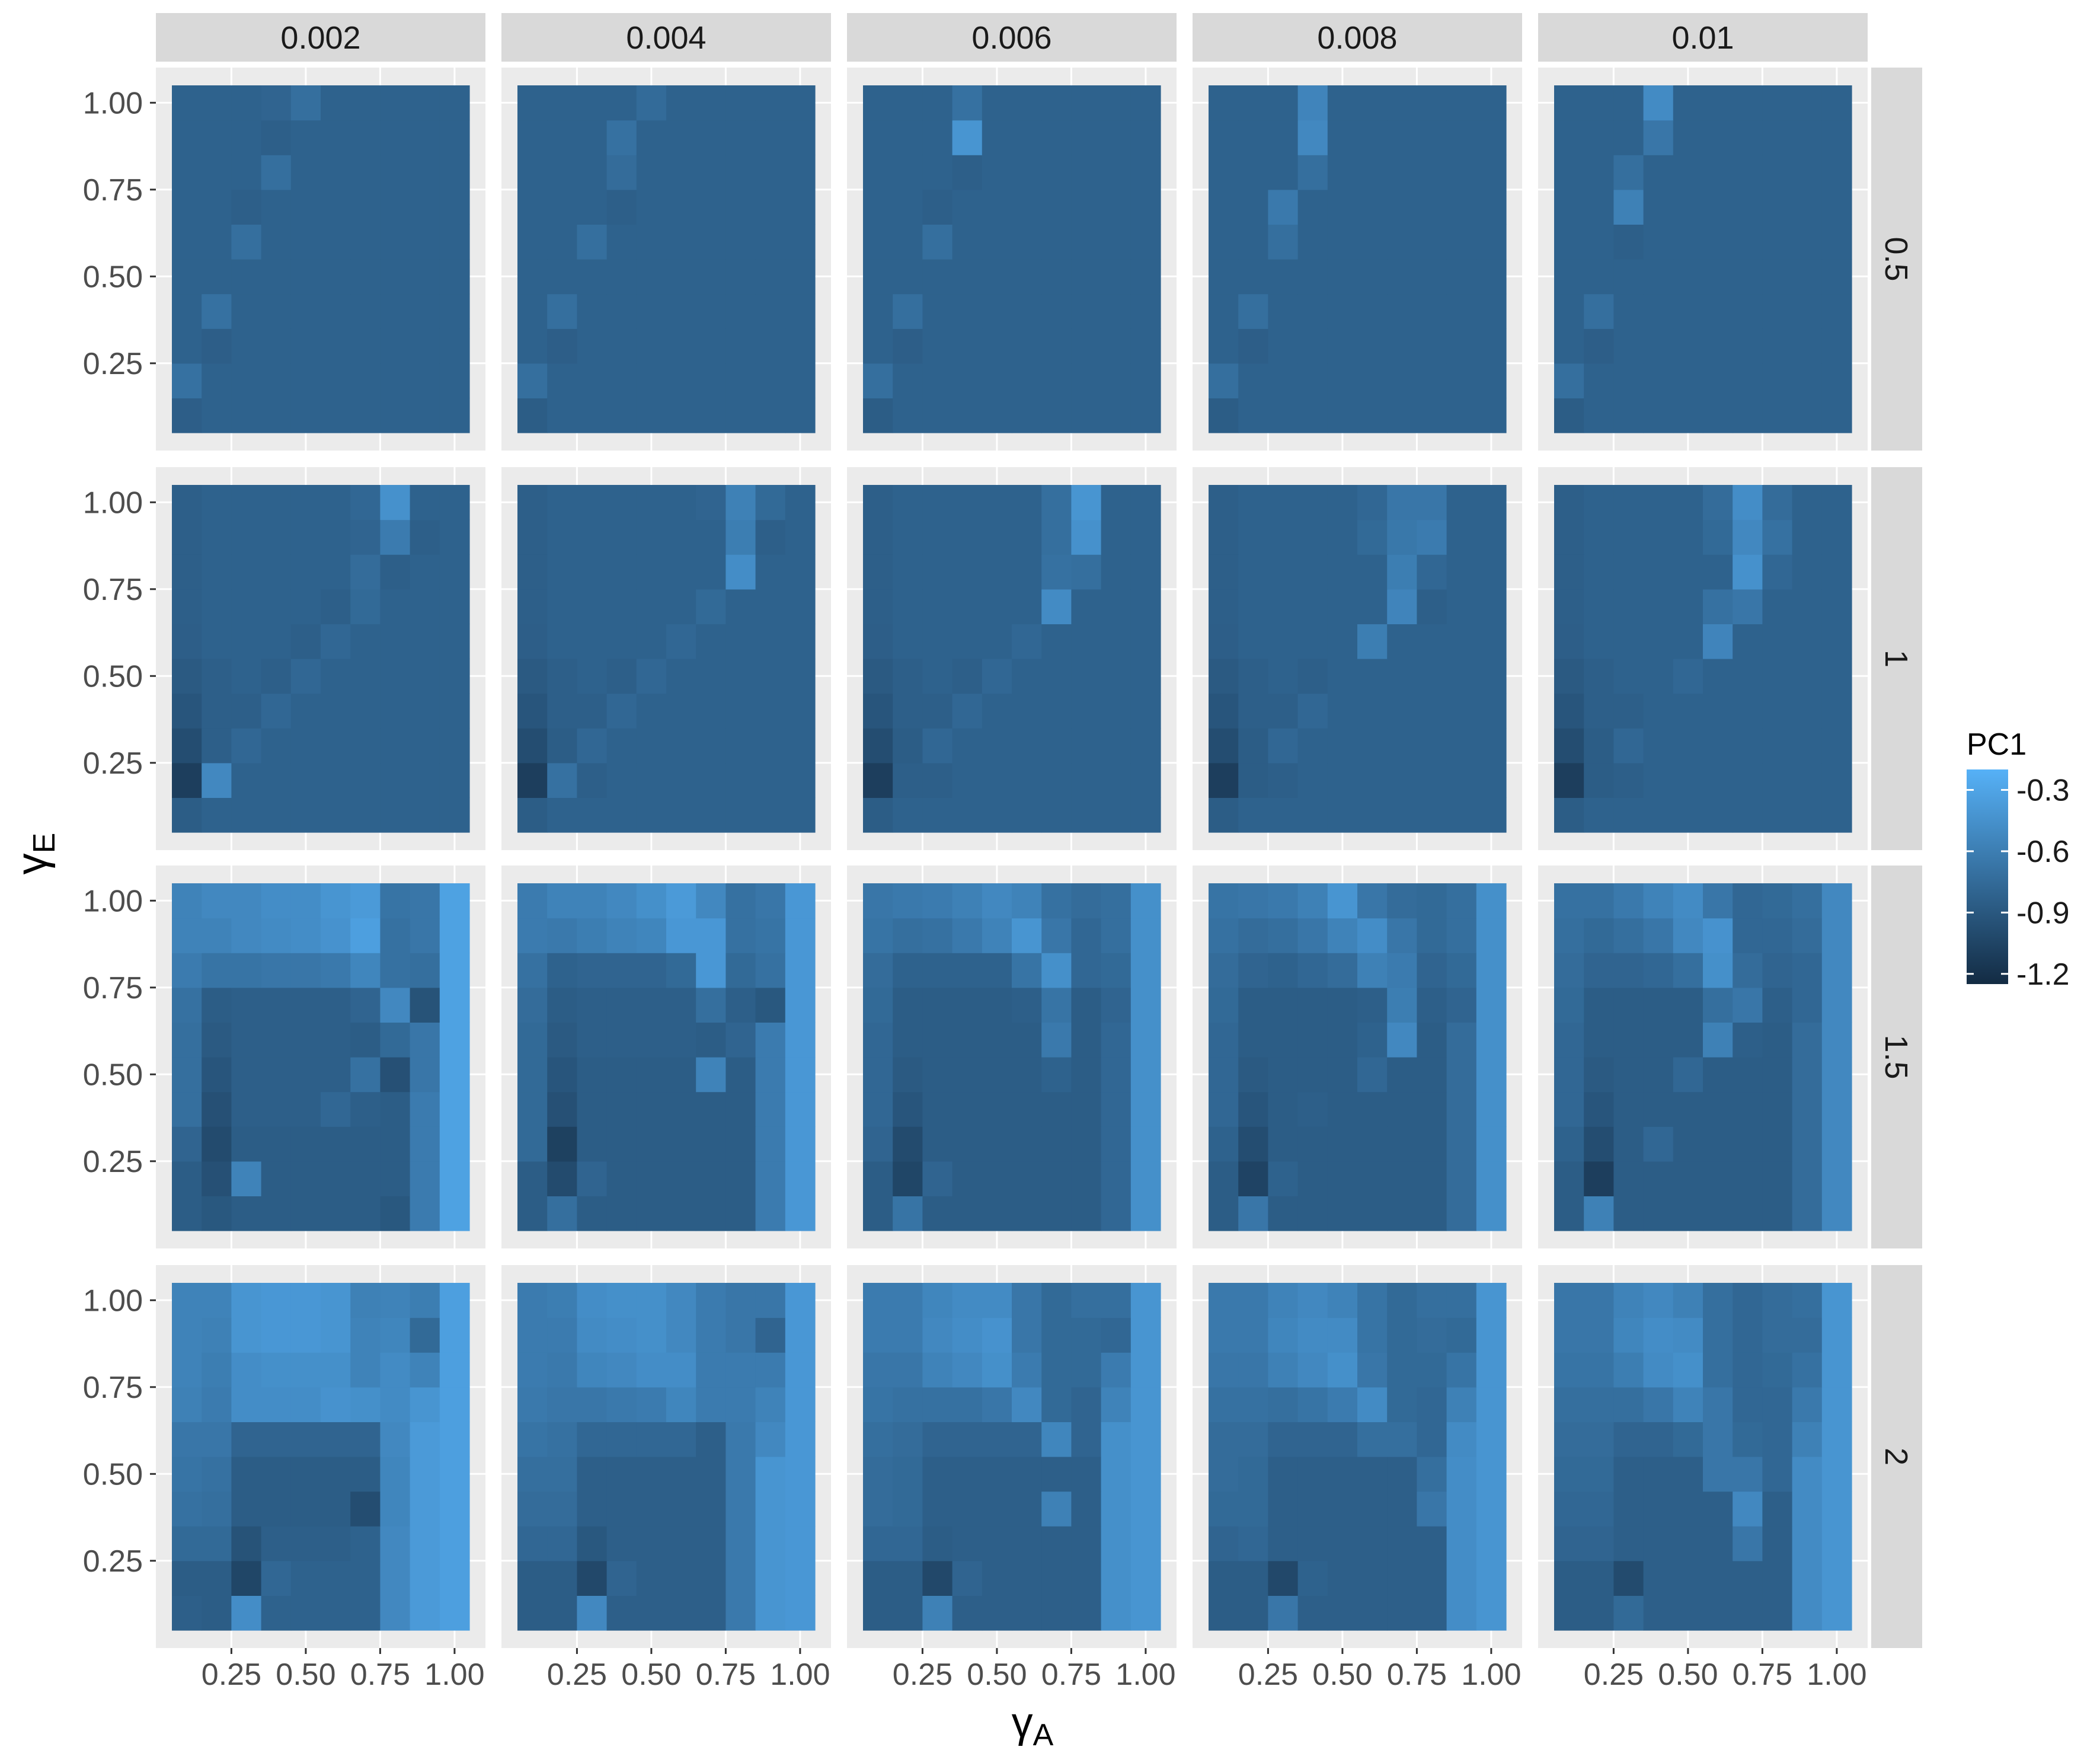  Describe the element at coordinates (1703, 1457) in the screenshot. I see `panel-0.01-2` at that location.